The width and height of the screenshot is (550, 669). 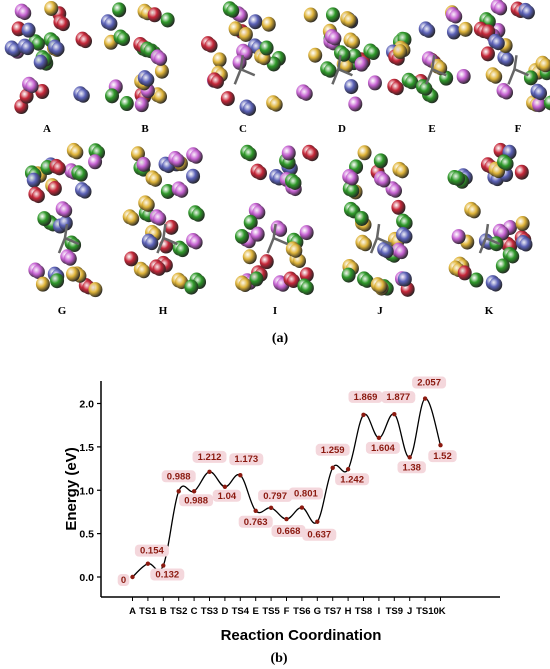 What do you see at coordinates (224, 611) in the screenshot?
I see `x-tick-label: D` at bounding box center [224, 611].